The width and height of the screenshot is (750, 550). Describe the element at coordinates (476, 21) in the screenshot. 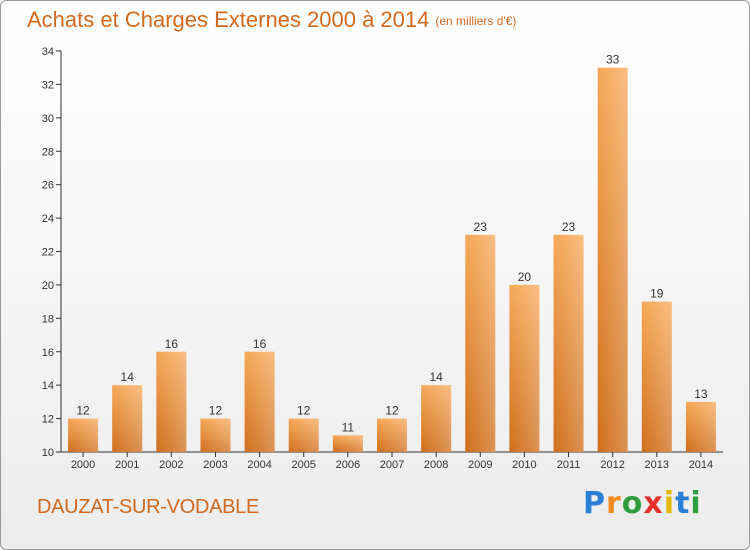

I see `chart-subtitle: (en milliers d'€)` at that location.